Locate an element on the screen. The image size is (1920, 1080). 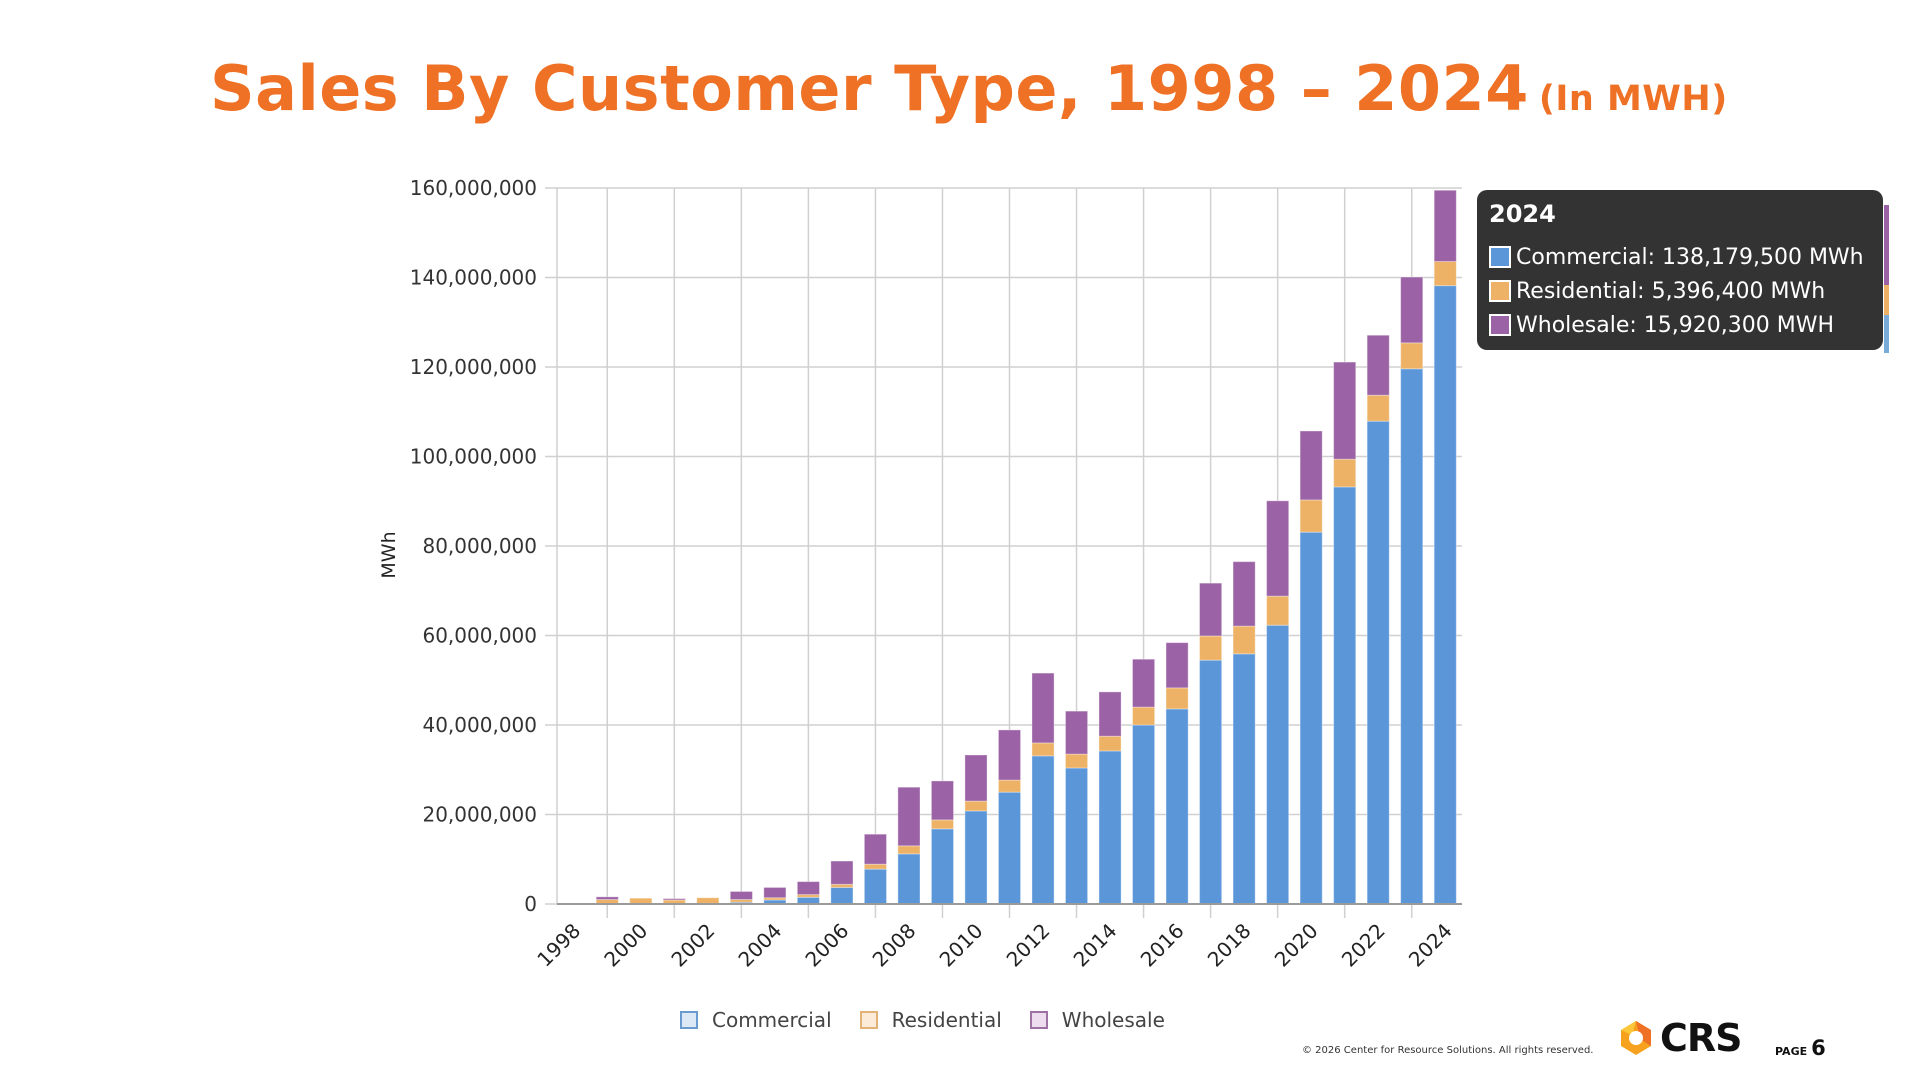
bar-stack-2020 is located at coordinates (1311, 667).